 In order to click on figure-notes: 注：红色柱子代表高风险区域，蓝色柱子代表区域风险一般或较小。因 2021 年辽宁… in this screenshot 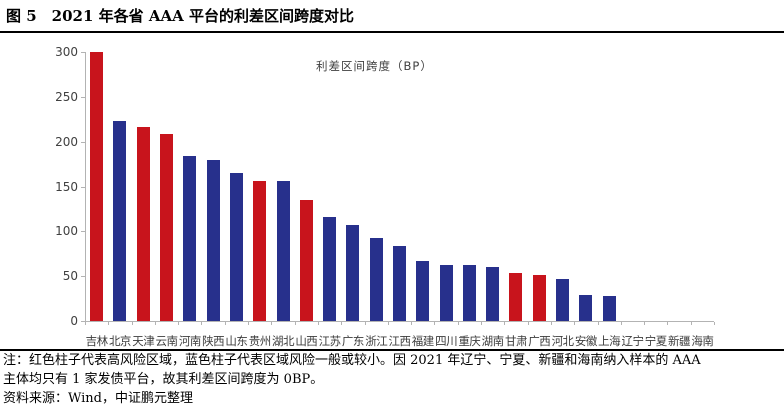, I will do `click(392, 380)`.